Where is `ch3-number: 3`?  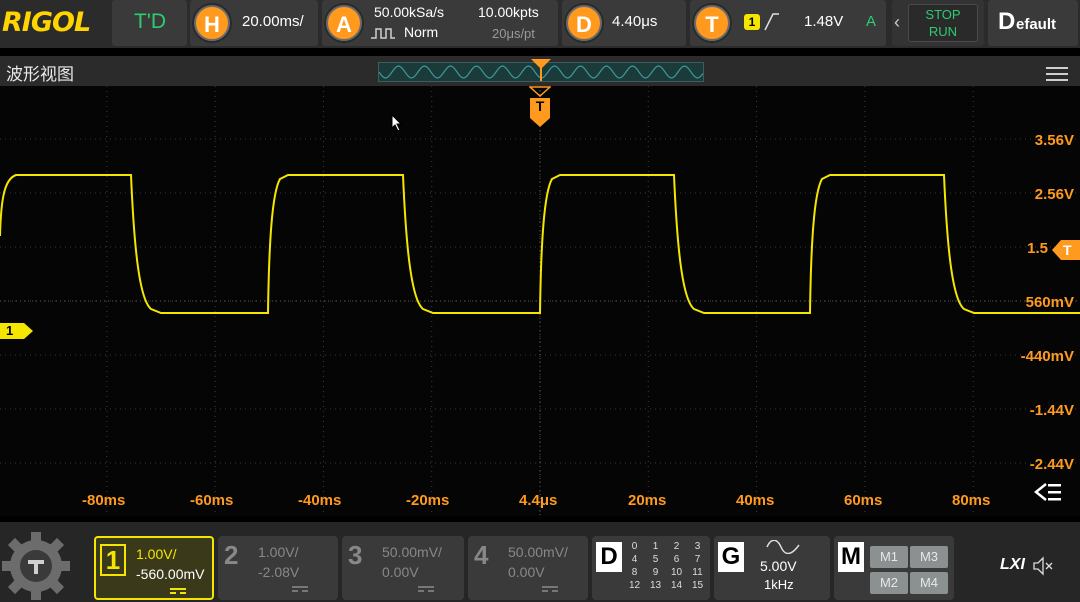 ch3-number: 3 is located at coordinates (355, 555).